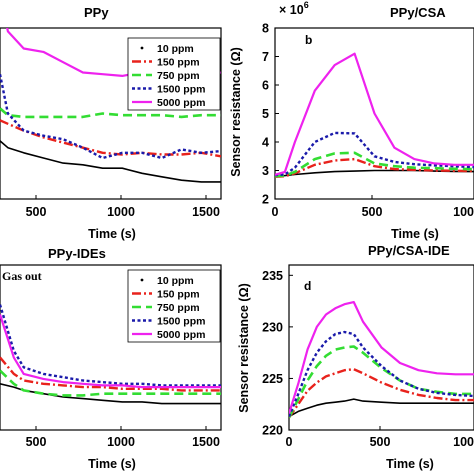 This screenshot has height=474, width=474. What do you see at coordinates (265, 171) in the screenshot?
I see `y-tick-label: 3` at bounding box center [265, 171].